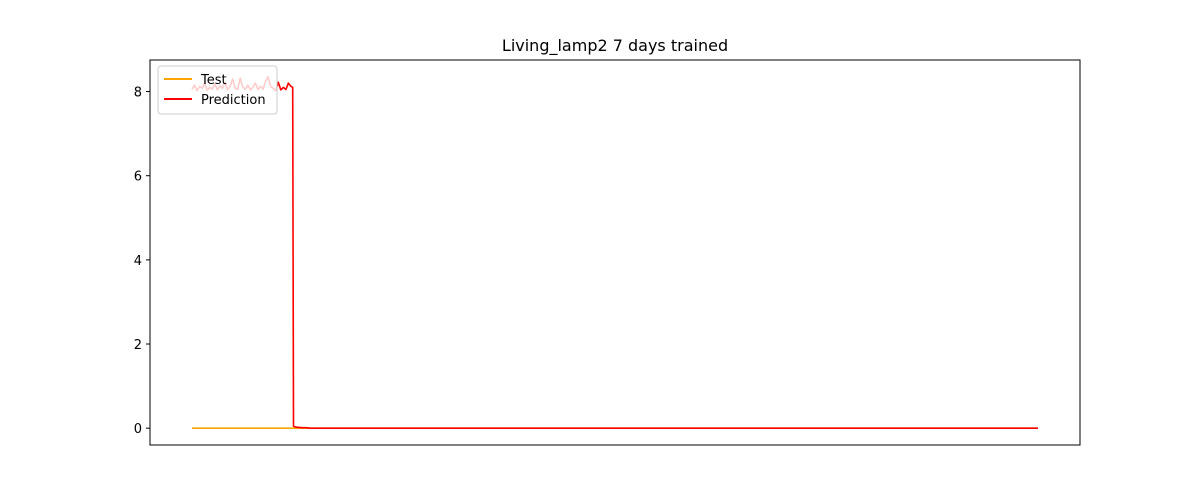 The image size is (1200, 500). I want to click on y-tick-label: 8, so click(138, 93).